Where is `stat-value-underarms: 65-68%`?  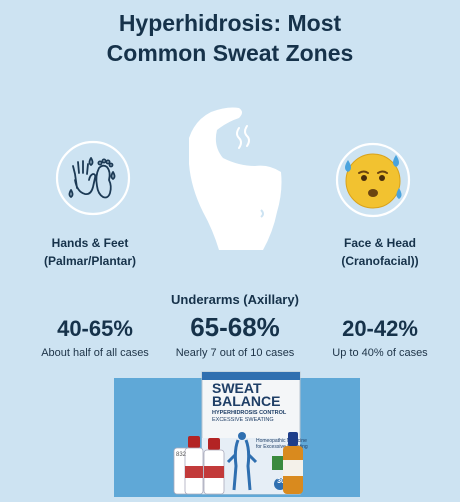
stat-value-underarms: 65-68% is located at coordinates (235, 327).